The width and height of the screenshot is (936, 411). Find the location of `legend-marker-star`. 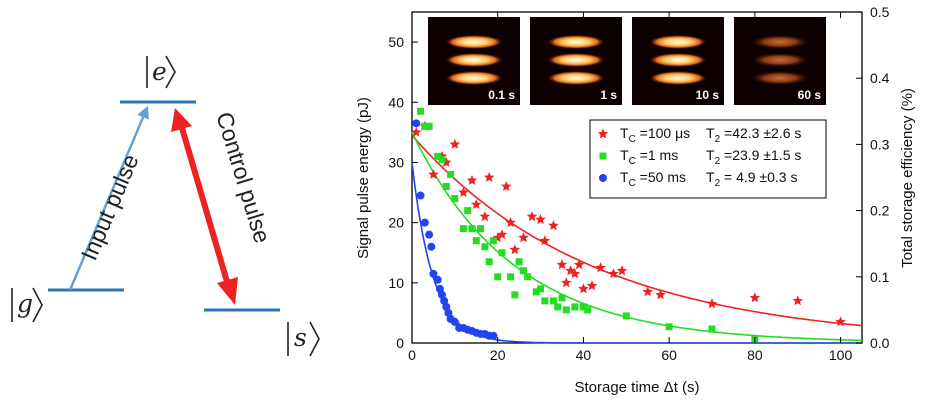

legend-marker-star is located at coordinates (603, 133).